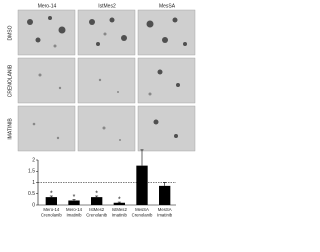  Describe the element at coordinates (10, 80) in the screenshot. I see `row-label: CRENOLANIB` at that location.